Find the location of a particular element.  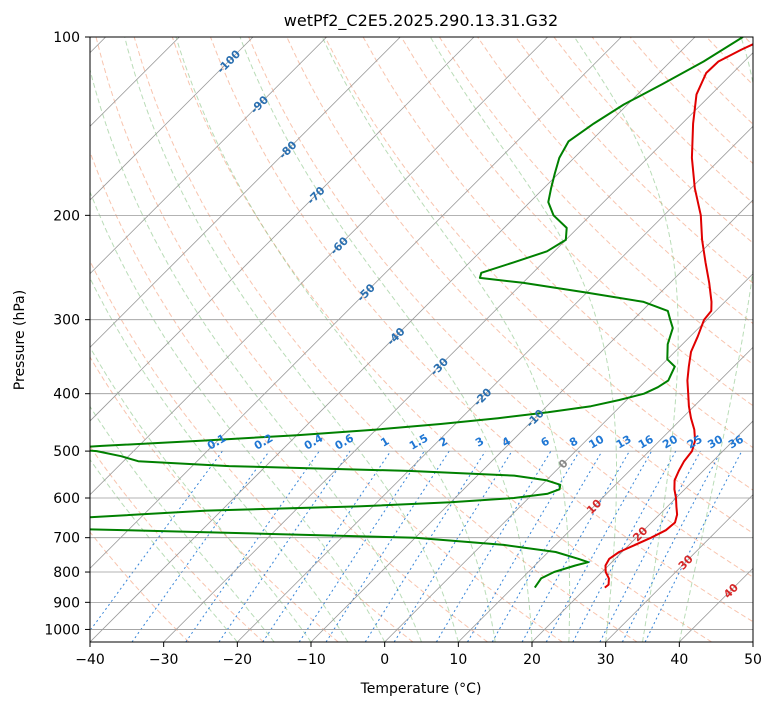

y-tick-label: 900 is located at coordinates (66, 603).